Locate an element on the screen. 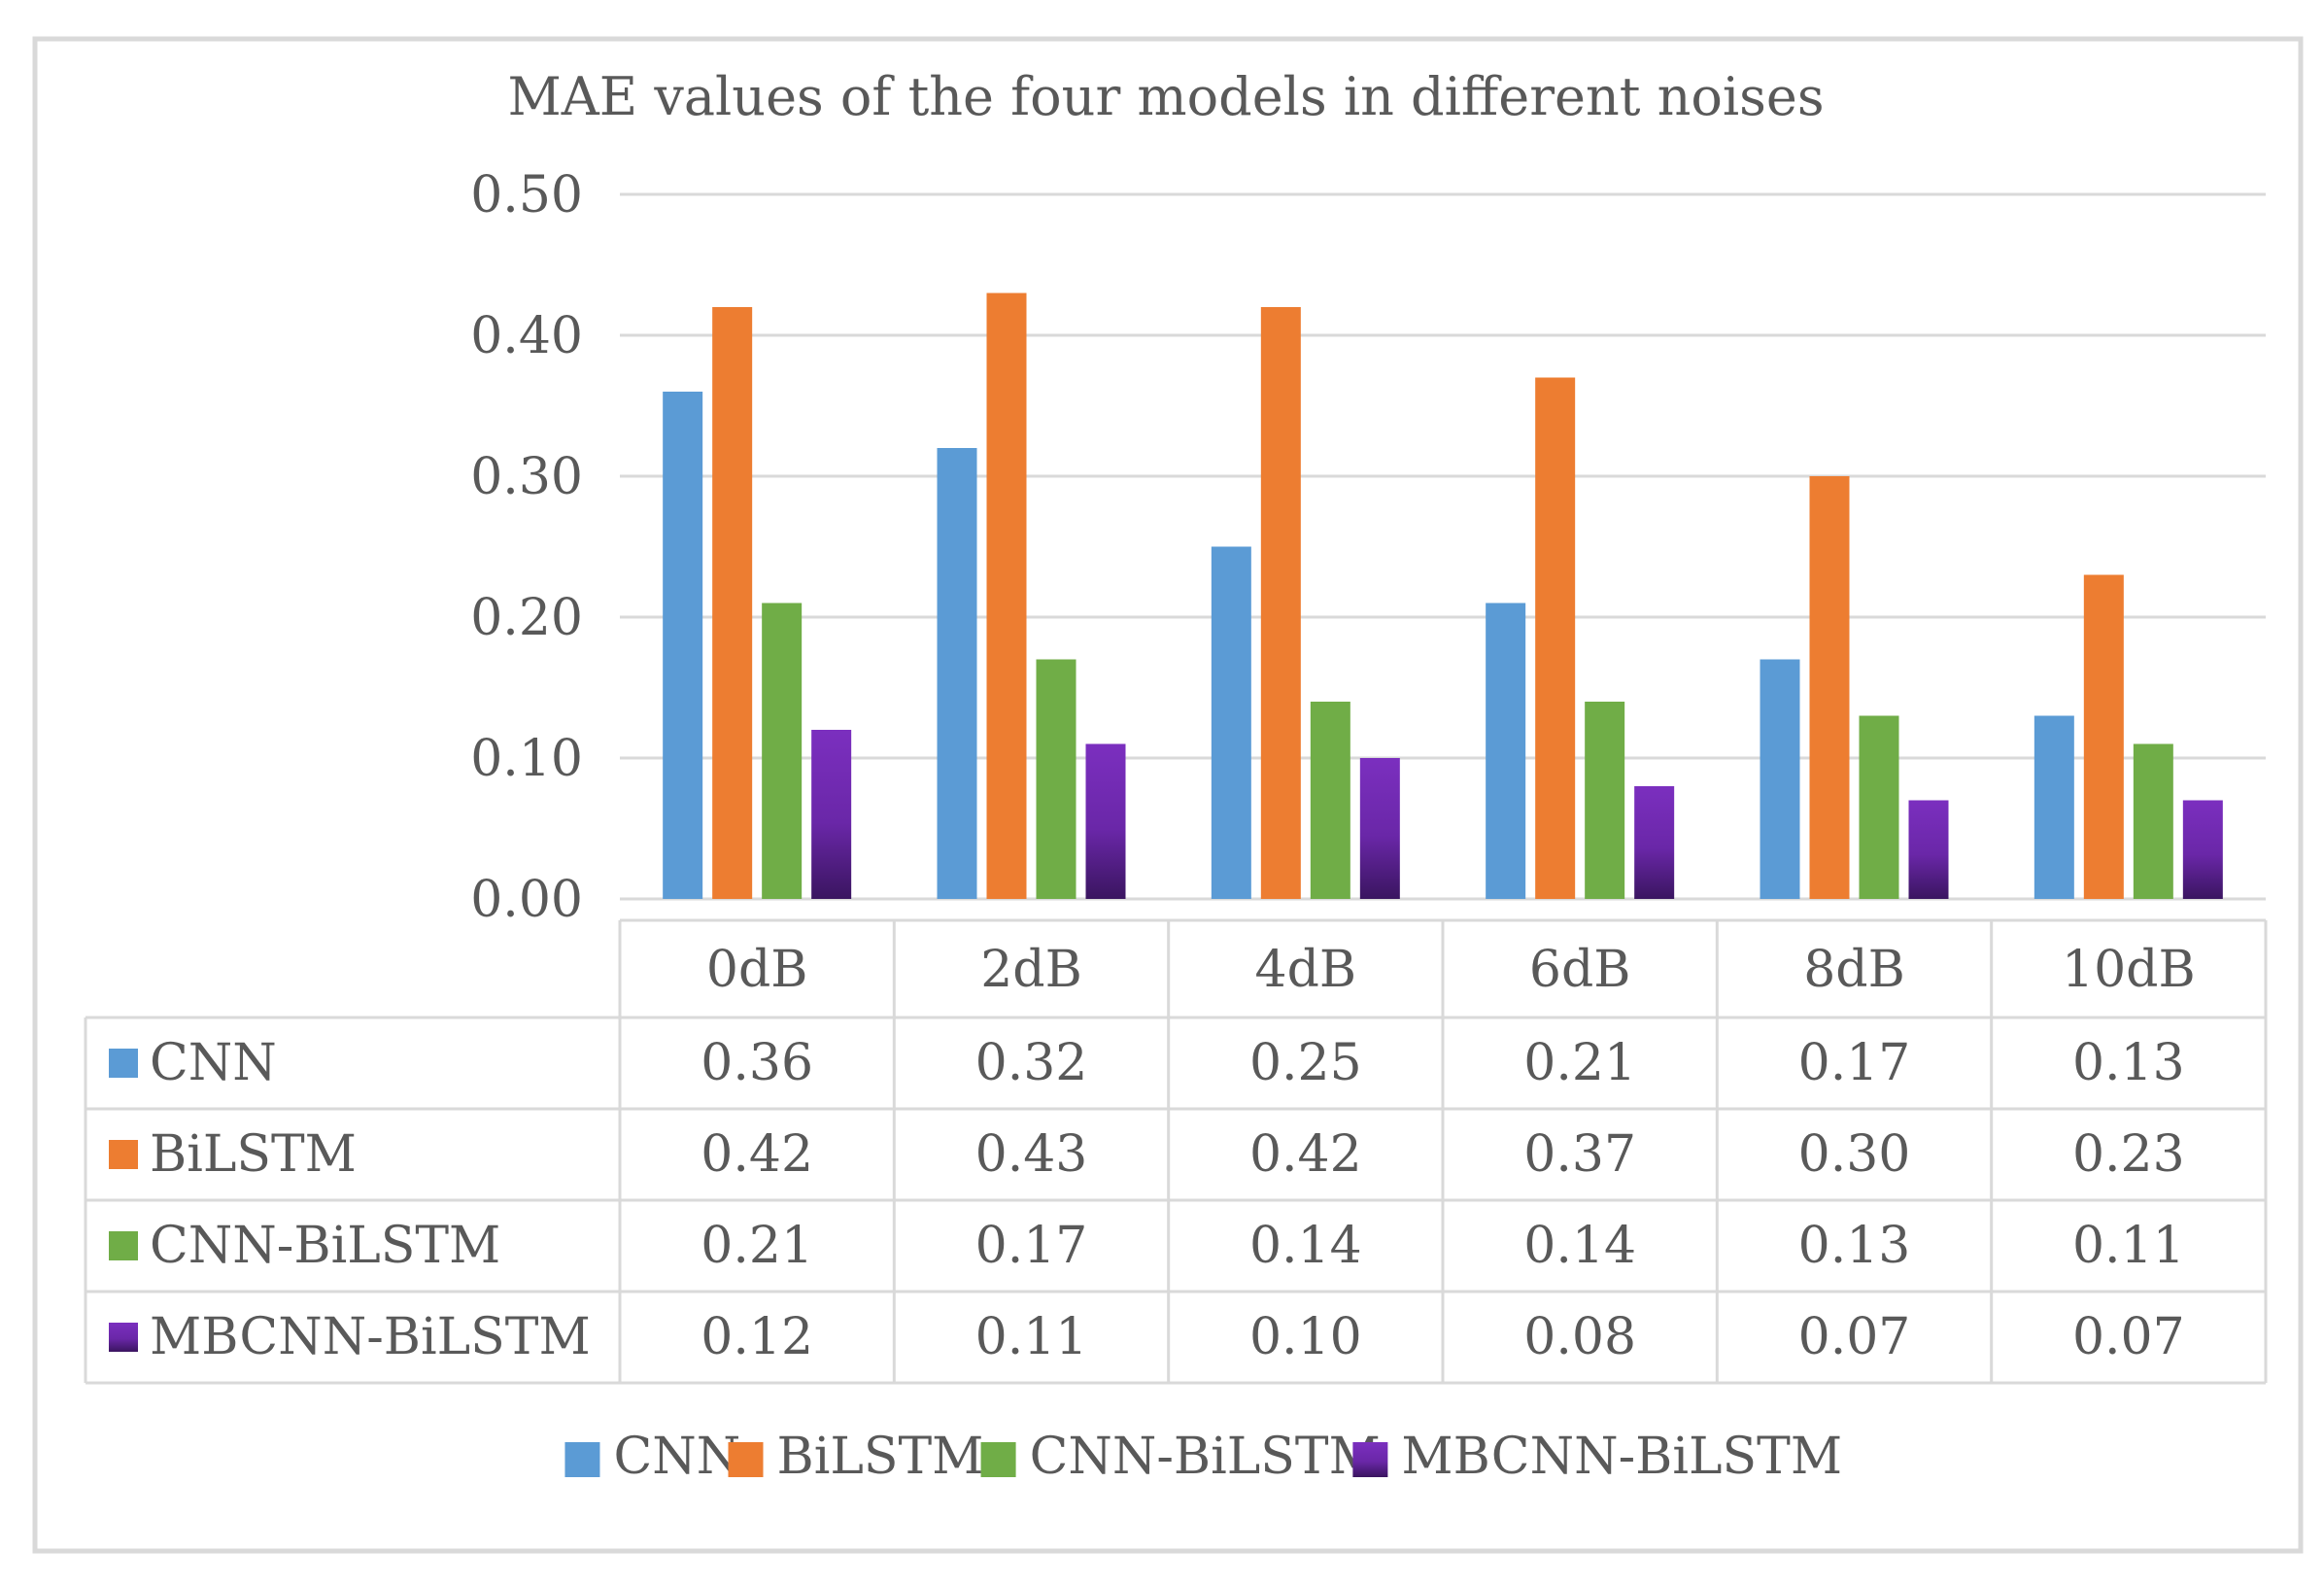 This screenshot has height=1586, width=2324. table-cell-value: 0.30 is located at coordinates (1855, 1154).